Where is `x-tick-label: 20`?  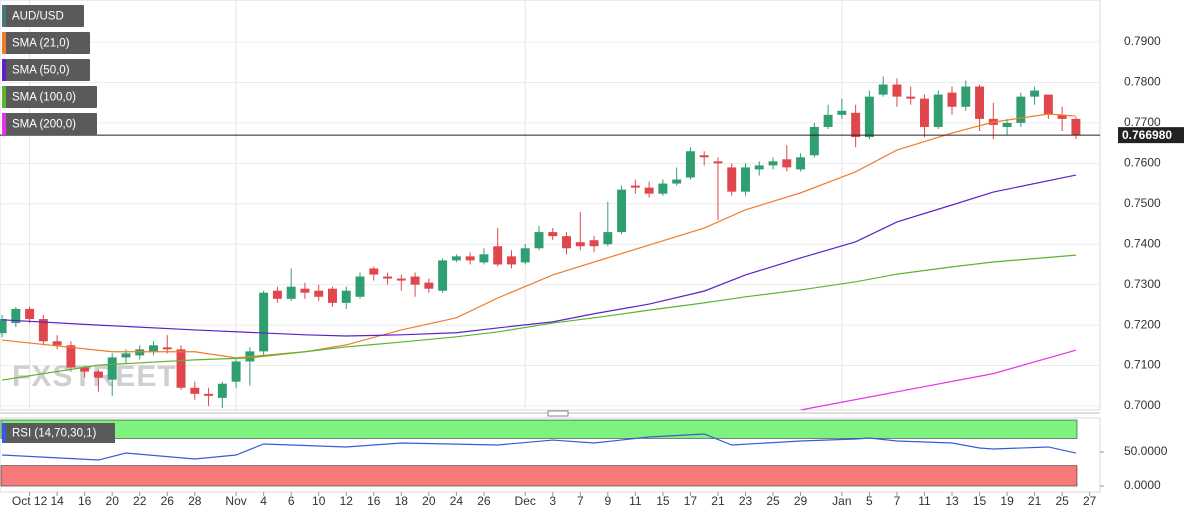 x-tick-label: 20 is located at coordinates (113, 501).